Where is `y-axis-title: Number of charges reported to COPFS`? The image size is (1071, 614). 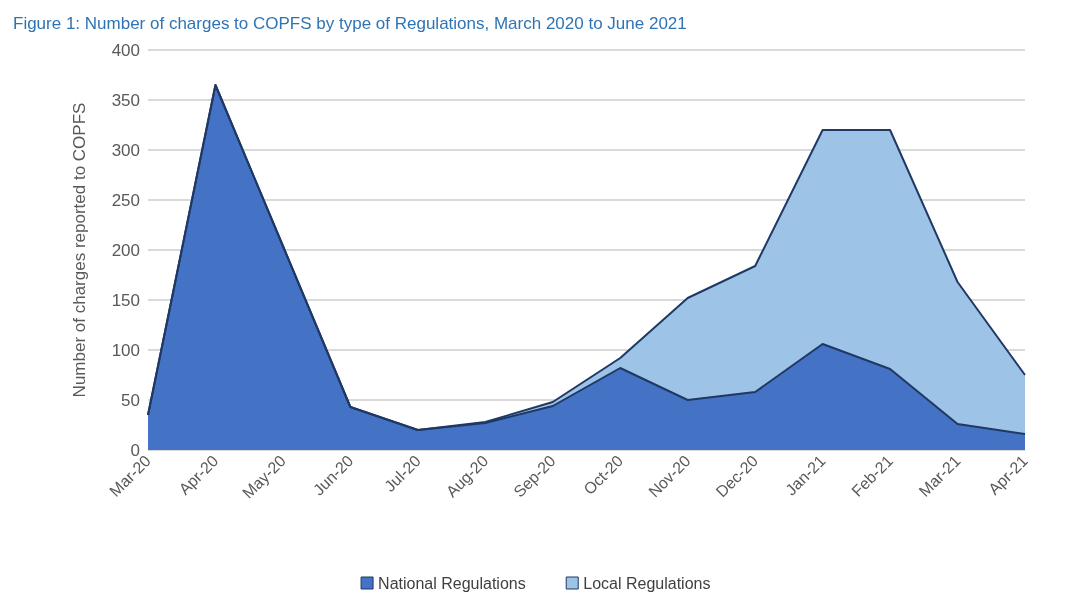 y-axis-title: Number of charges reported to COPFS is located at coordinates (79, 250).